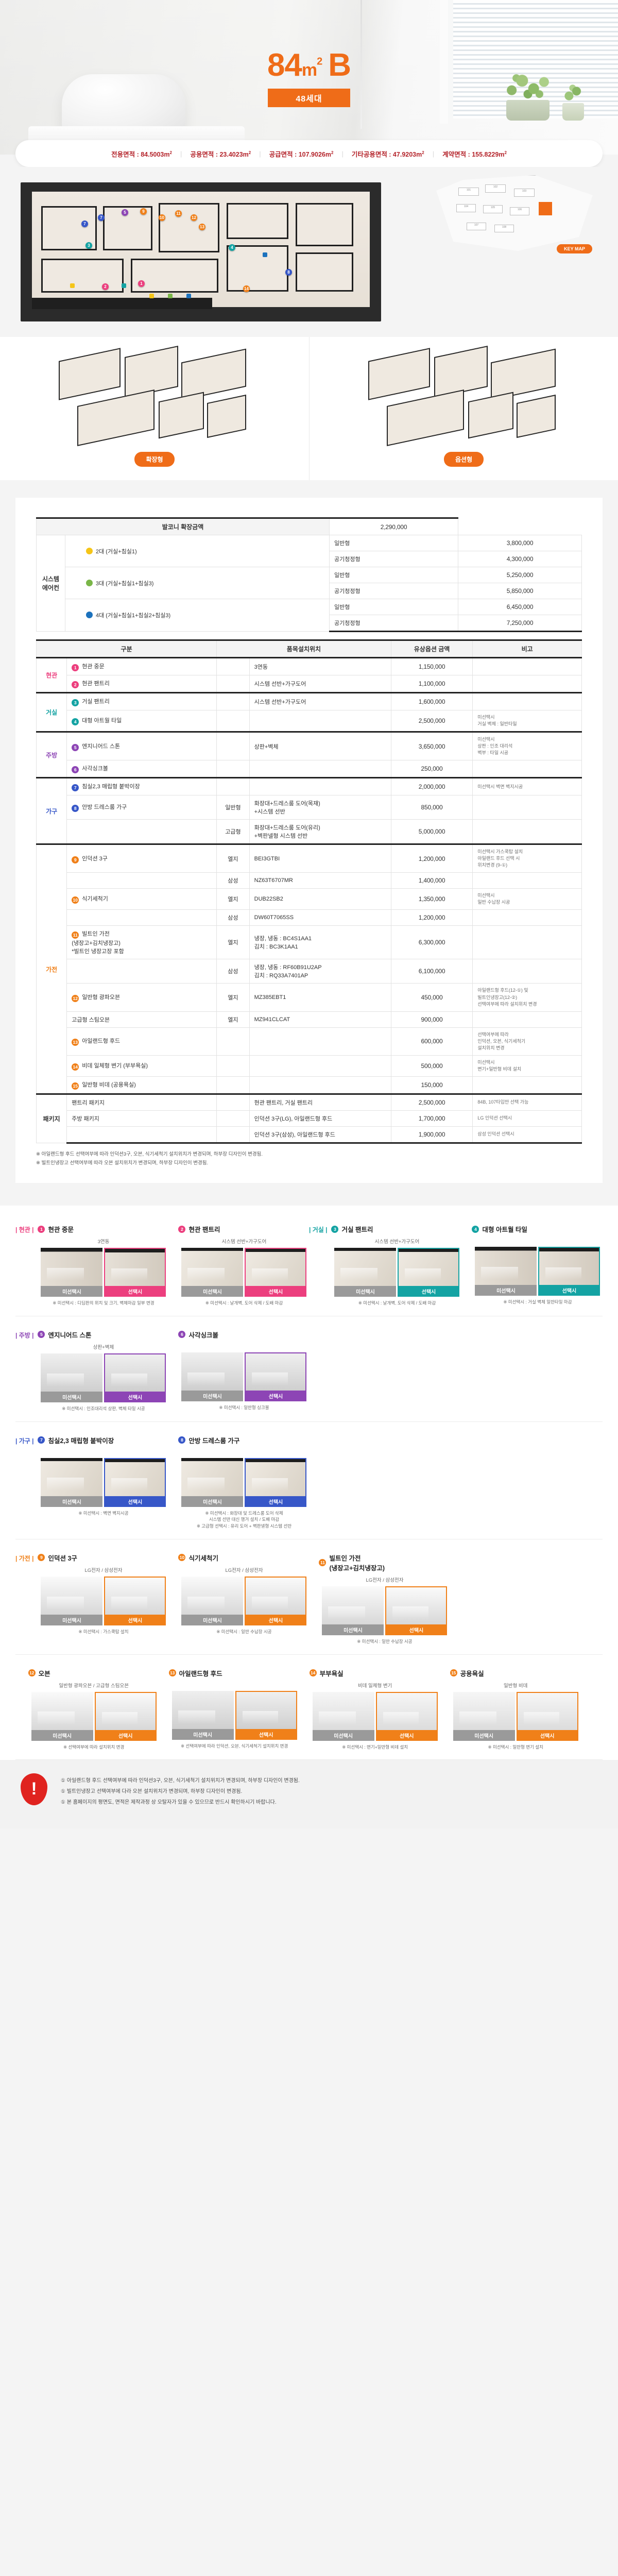  I want to click on aircon-type: 공기청정형, so click(393, 623).